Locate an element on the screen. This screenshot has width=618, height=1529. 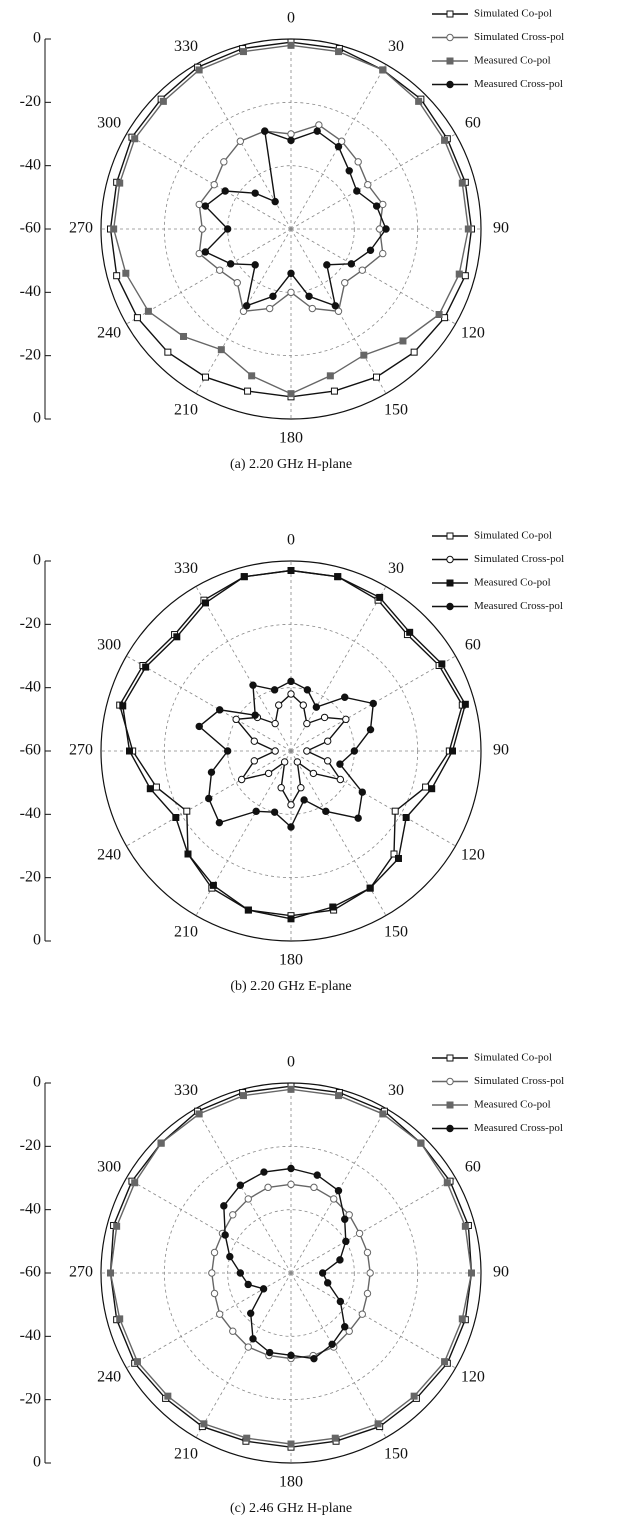
angle-label: 120 is located at coordinates (473, 855).